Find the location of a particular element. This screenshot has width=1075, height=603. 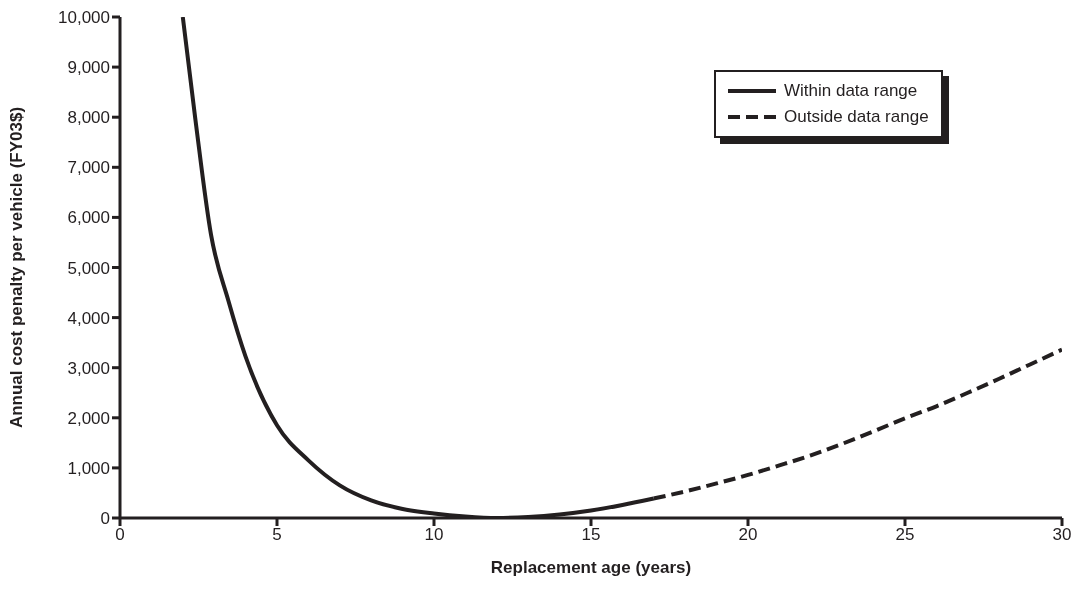

y-axis-title: Annual cost penalty per vehicle (FY03$) is located at coordinates (17, 267).